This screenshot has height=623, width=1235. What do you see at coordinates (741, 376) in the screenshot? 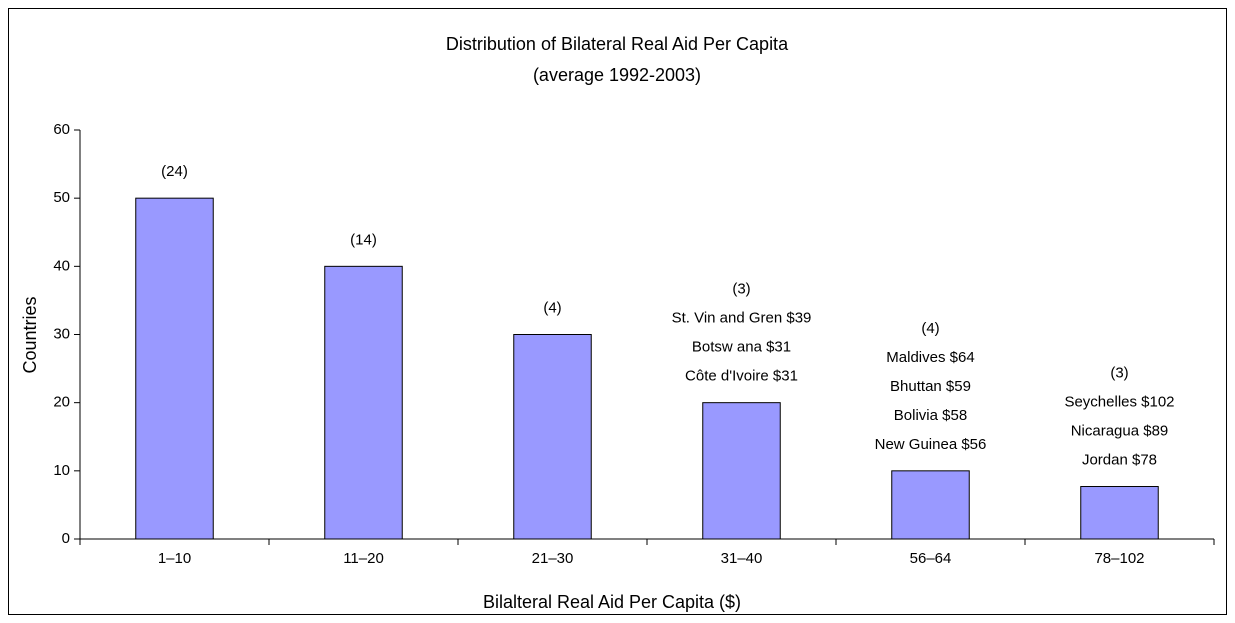
I see `bar-annotation: Côte d'Ivoire $31` at bounding box center [741, 376].